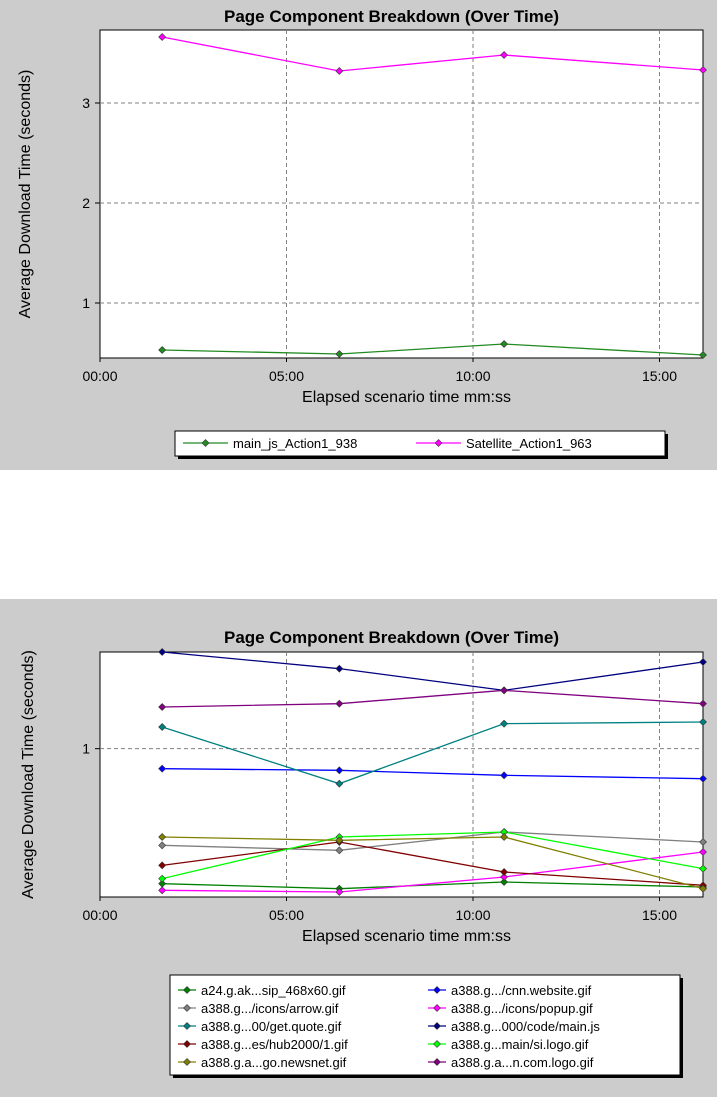  Describe the element at coordinates (86, 103) in the screenshot. I see `y-tick-label: 3` at that location.